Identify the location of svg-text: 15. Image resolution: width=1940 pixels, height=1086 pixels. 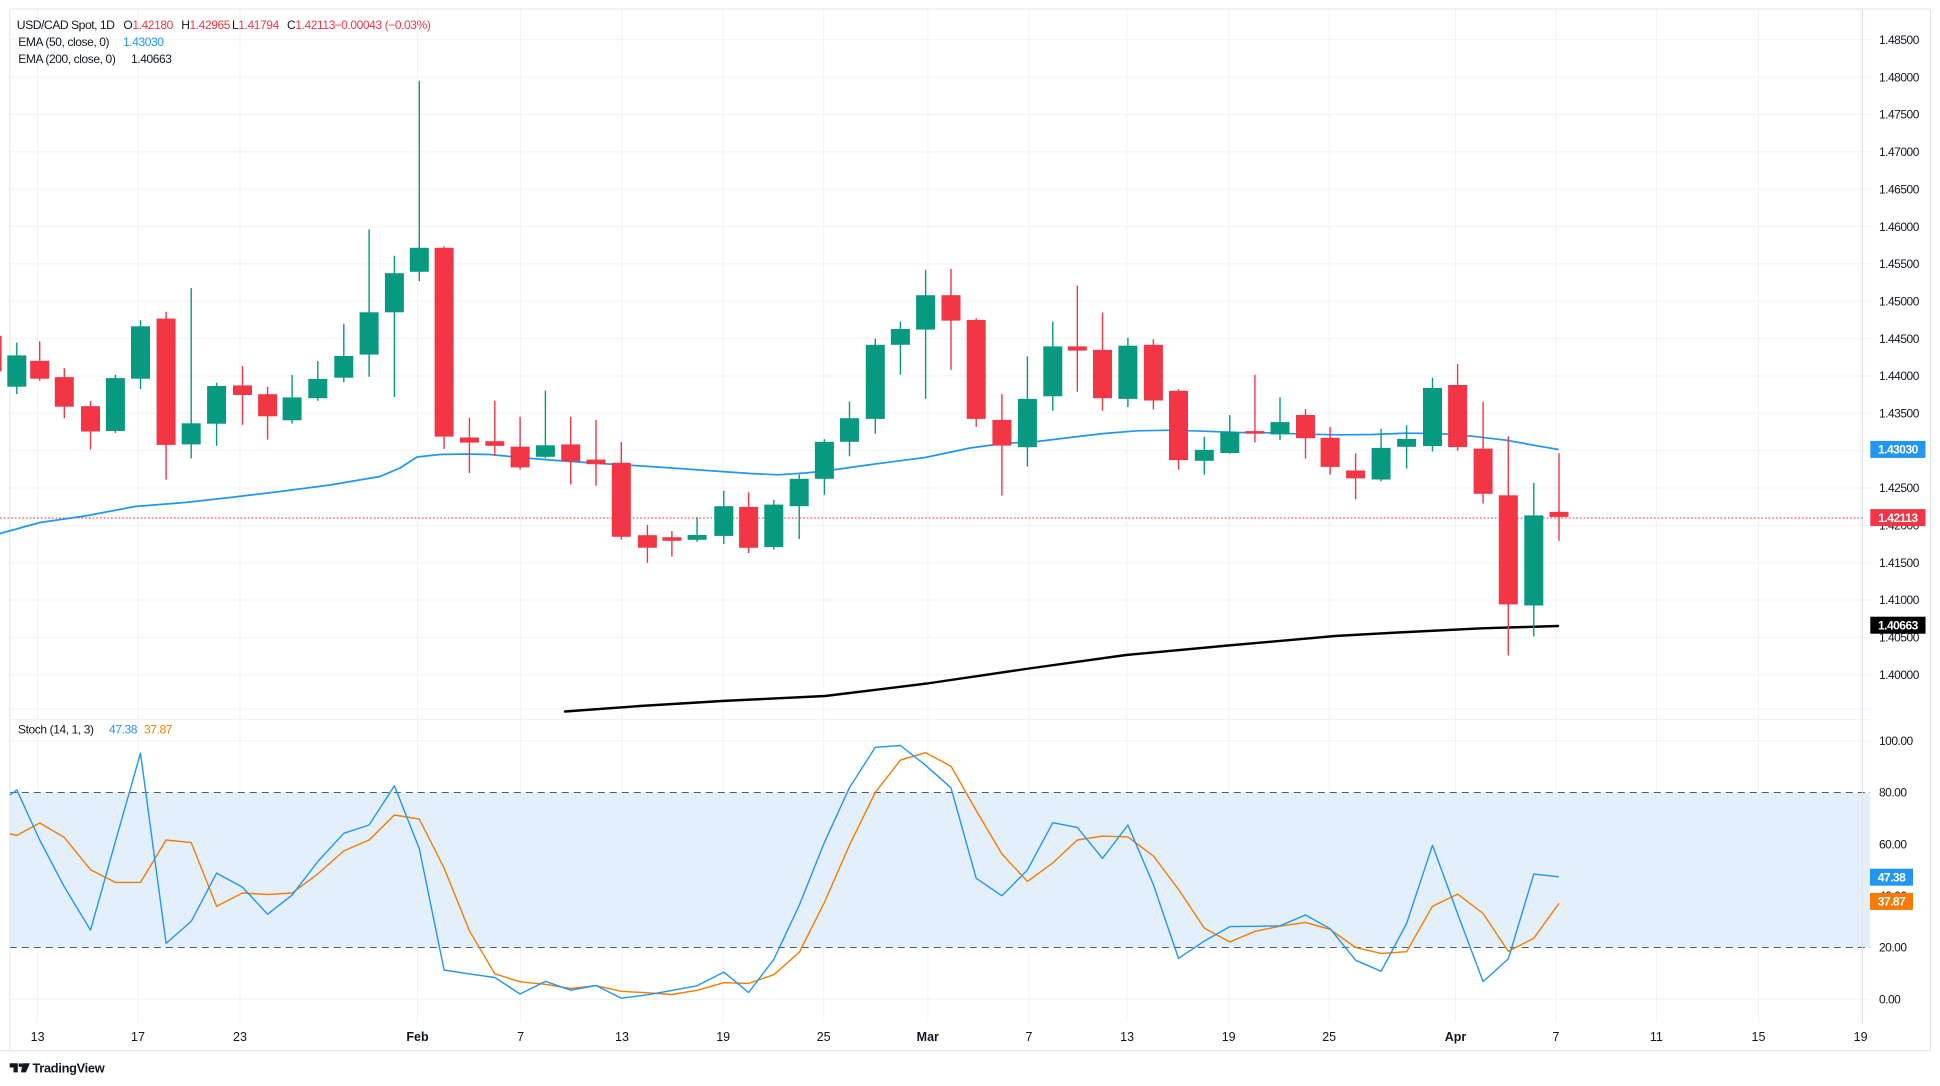
(1759, 1037).